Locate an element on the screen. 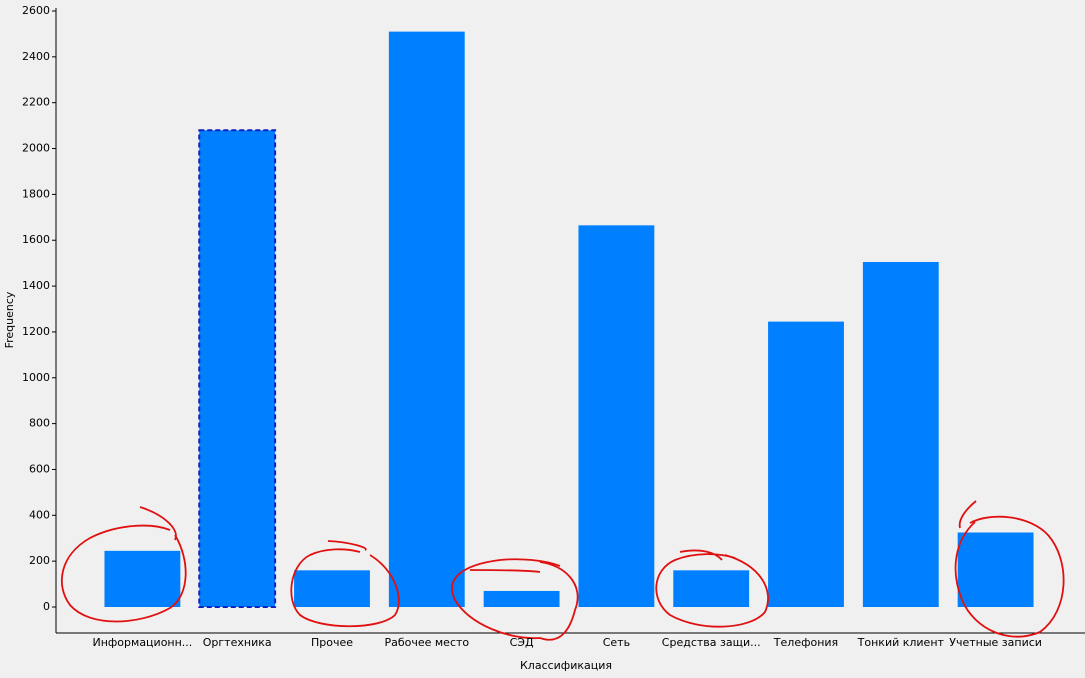 The width and height of the screenshot is (1085, 678). y-tick-label: 1400 is located at coordinates (36, 285).